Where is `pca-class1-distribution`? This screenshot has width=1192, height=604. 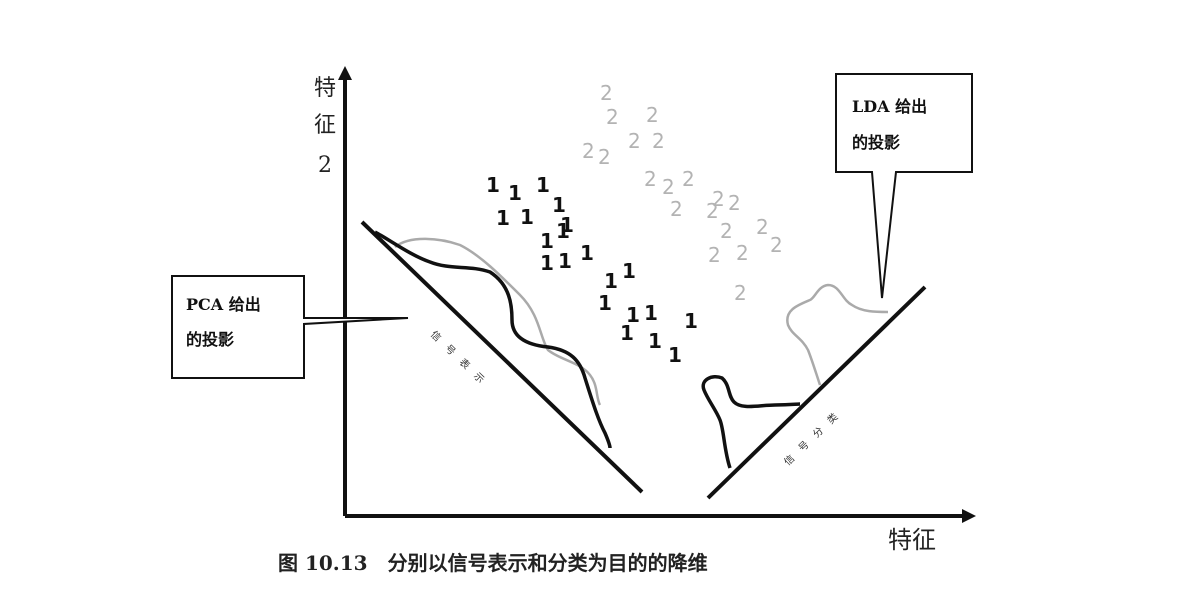
pca-class1-distribution is located at coordinates (493, 339).